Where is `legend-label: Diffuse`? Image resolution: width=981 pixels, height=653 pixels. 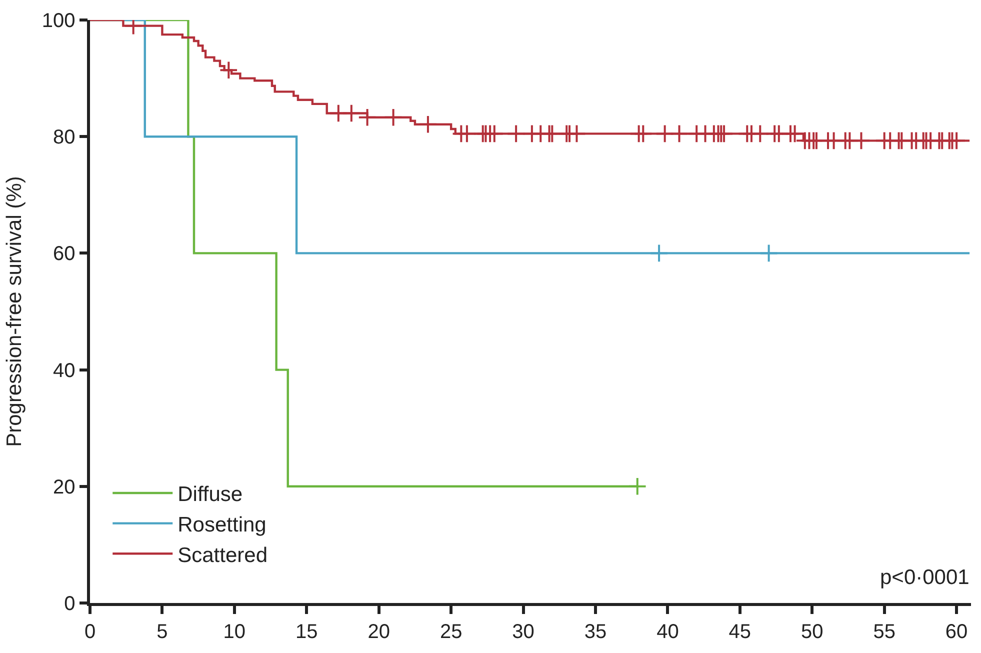 legend-label: Diffuse is located at coordinates (210, 494).